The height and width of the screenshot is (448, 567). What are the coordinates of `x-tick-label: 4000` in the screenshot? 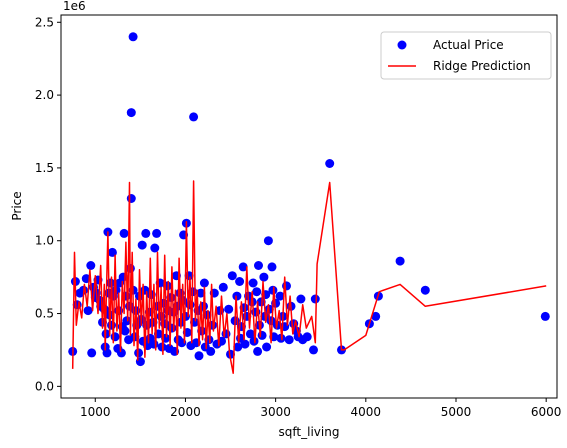 It's located at (366, 412).